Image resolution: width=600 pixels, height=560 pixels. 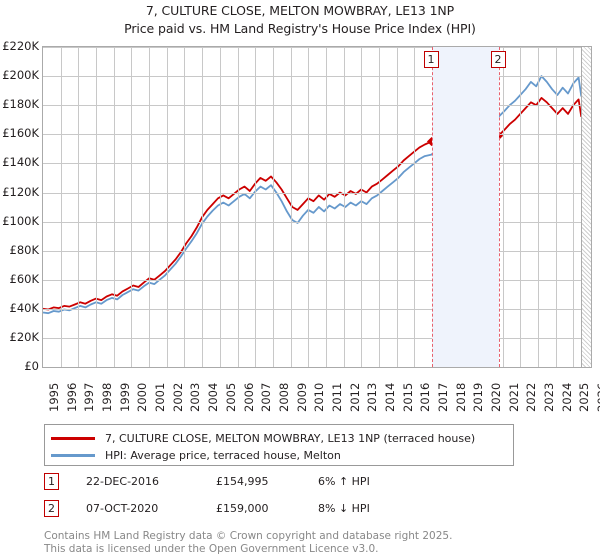 What do you see at coordinates (513, 397) in the screenshot?
I see `x-axis-tick-label: 2021` at bounding box center [513, 397].